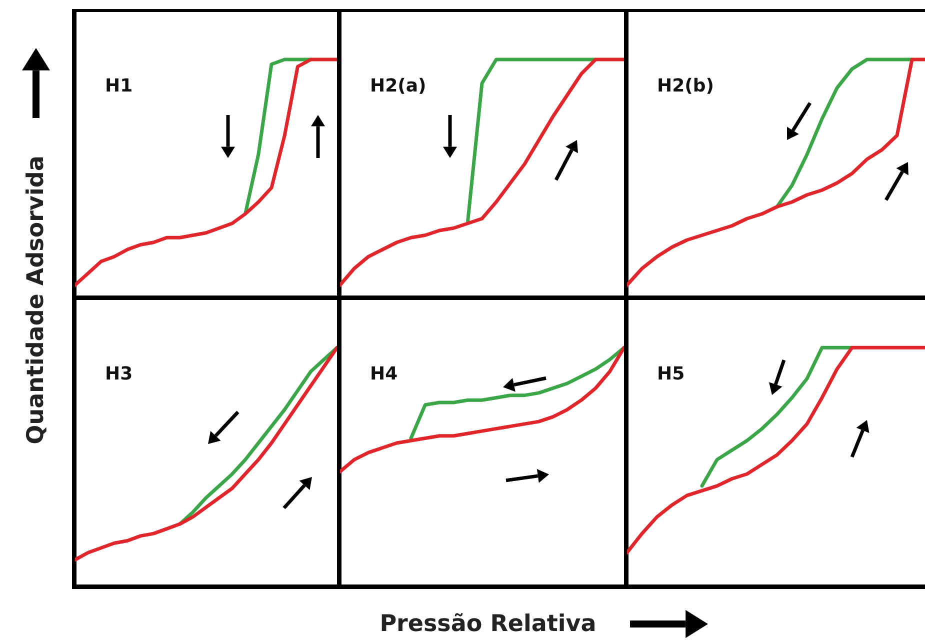 This screenshot has width=925, height=641. I want to click on text: H2(a), so click(398, 85).